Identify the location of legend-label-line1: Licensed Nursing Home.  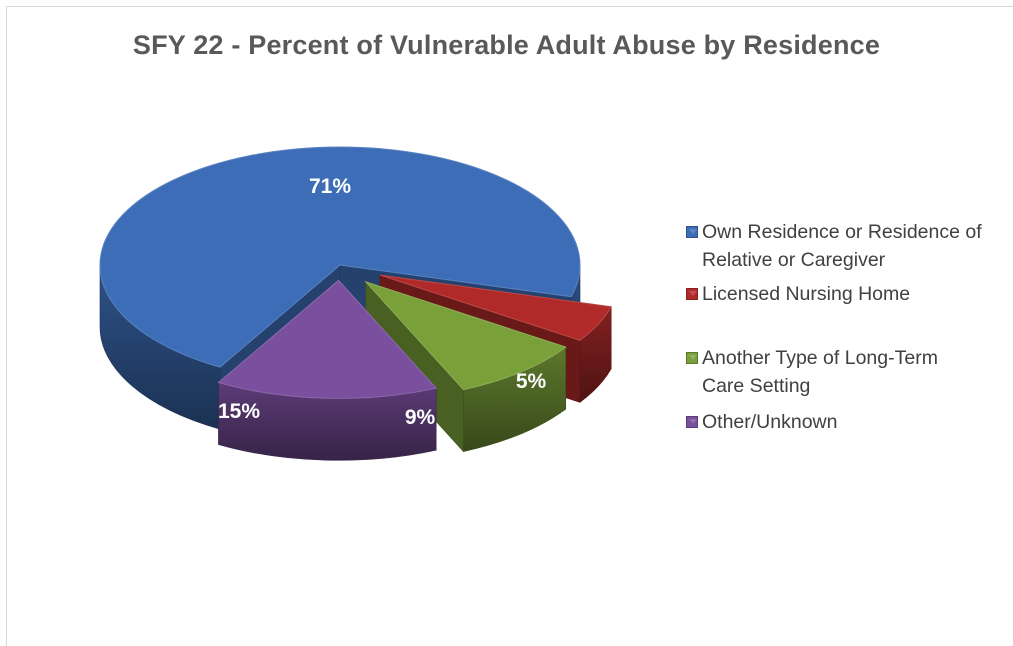
(806, 294).